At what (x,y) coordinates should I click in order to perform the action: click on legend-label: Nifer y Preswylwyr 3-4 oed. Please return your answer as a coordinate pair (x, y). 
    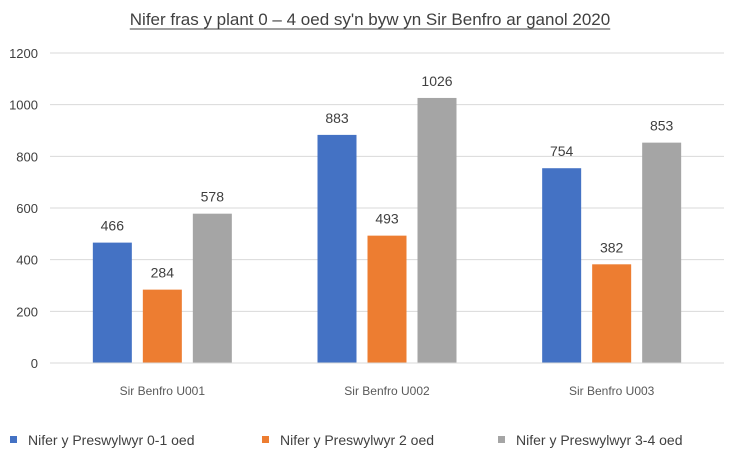
    Looking at the image, I should click on (599, 440).